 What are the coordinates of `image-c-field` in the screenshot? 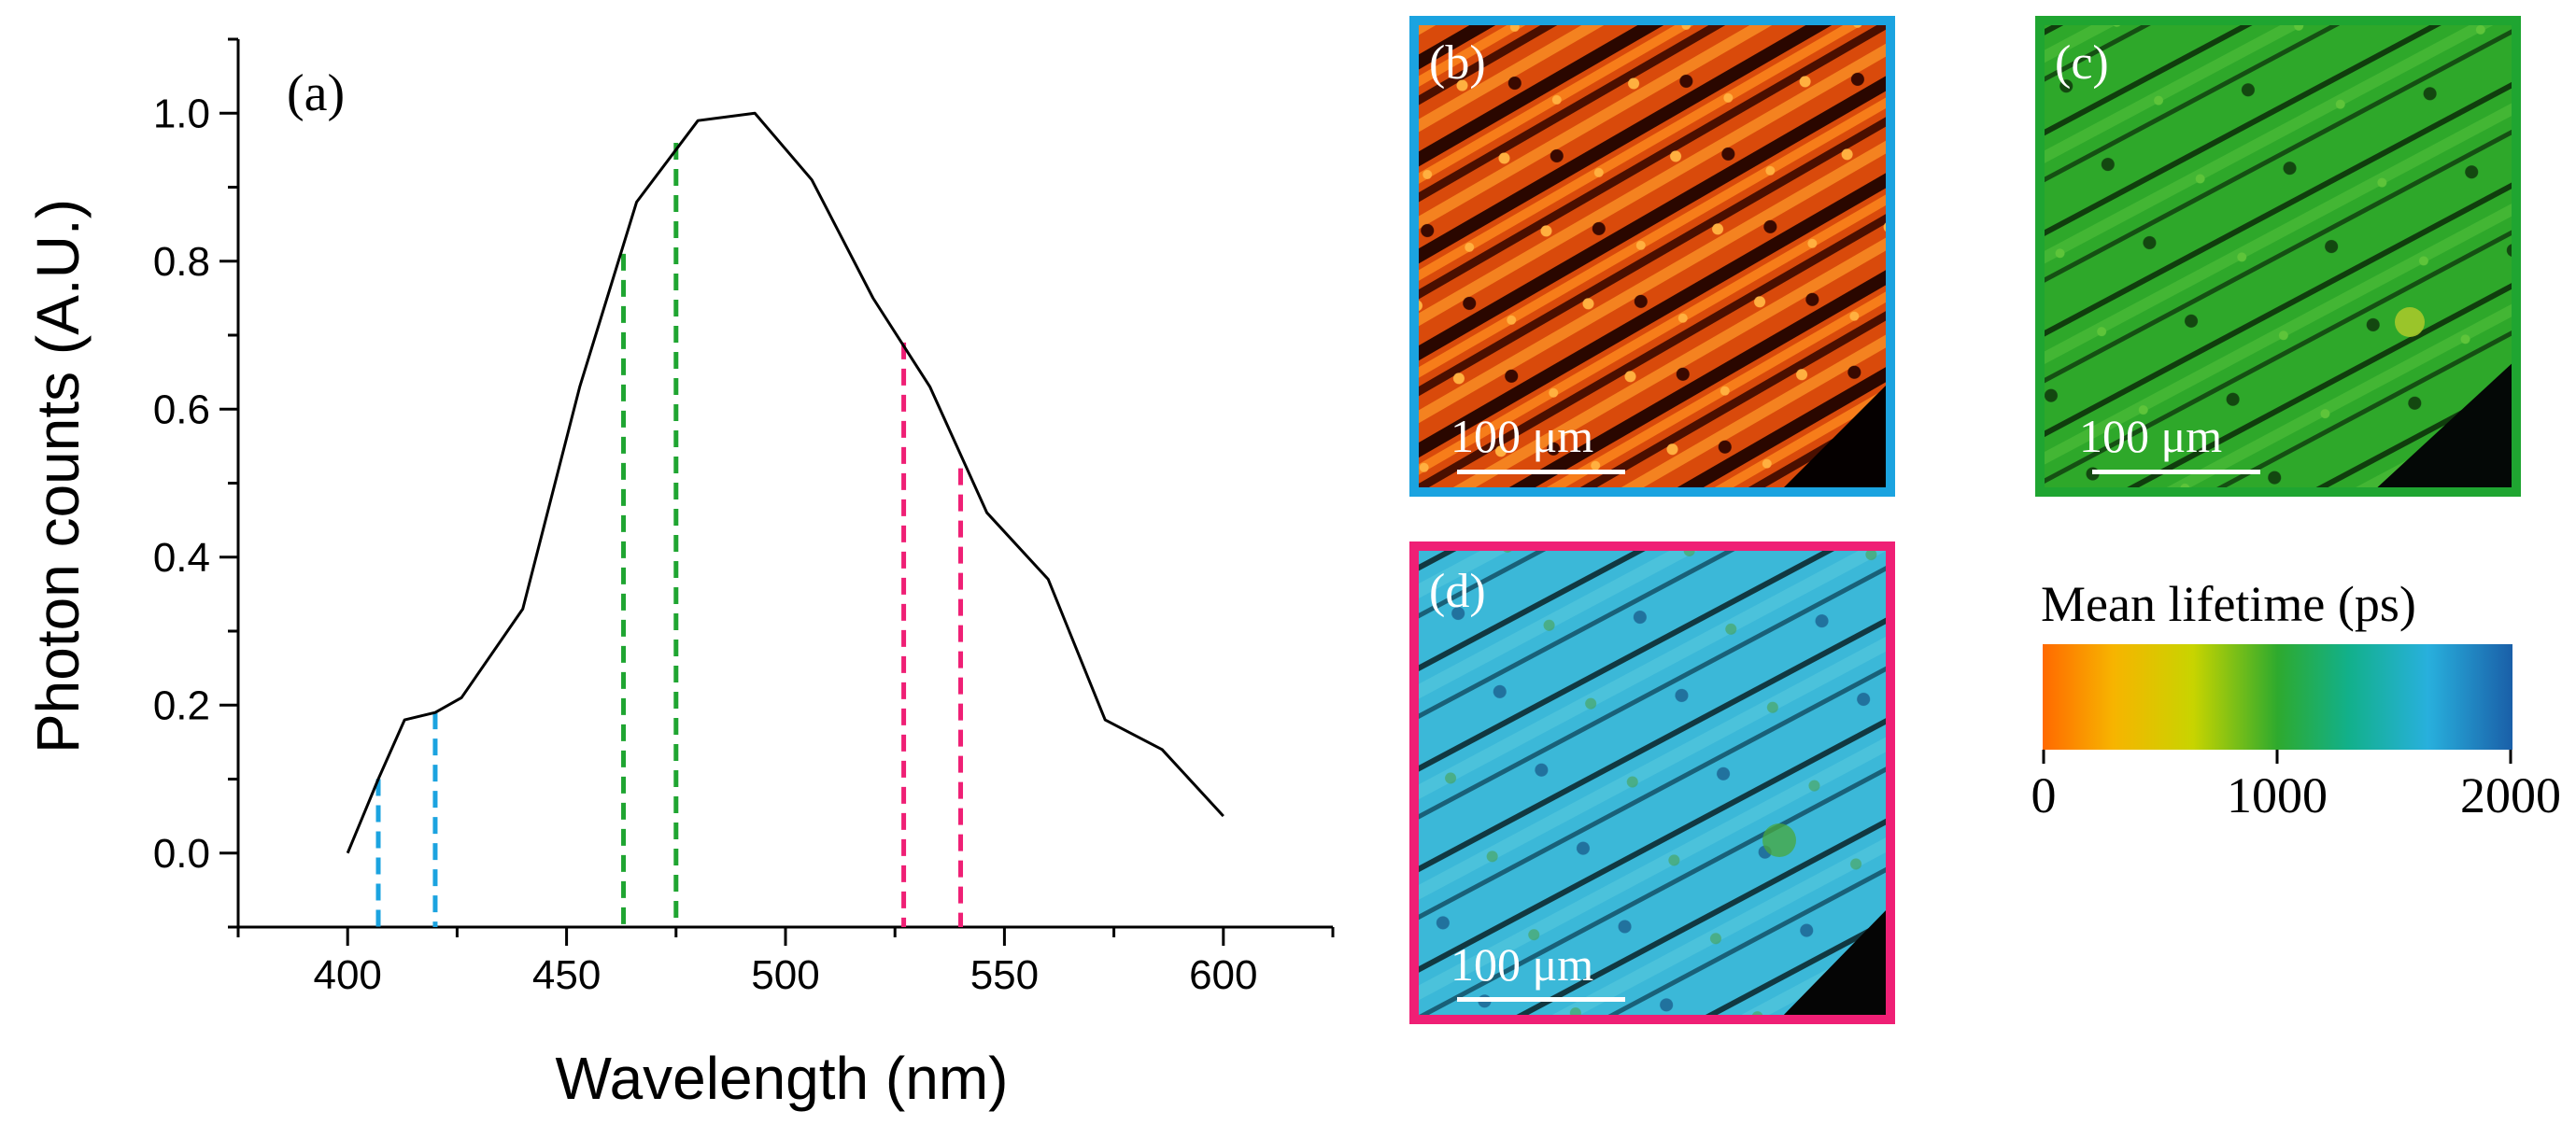 It's located at (2278, 256).